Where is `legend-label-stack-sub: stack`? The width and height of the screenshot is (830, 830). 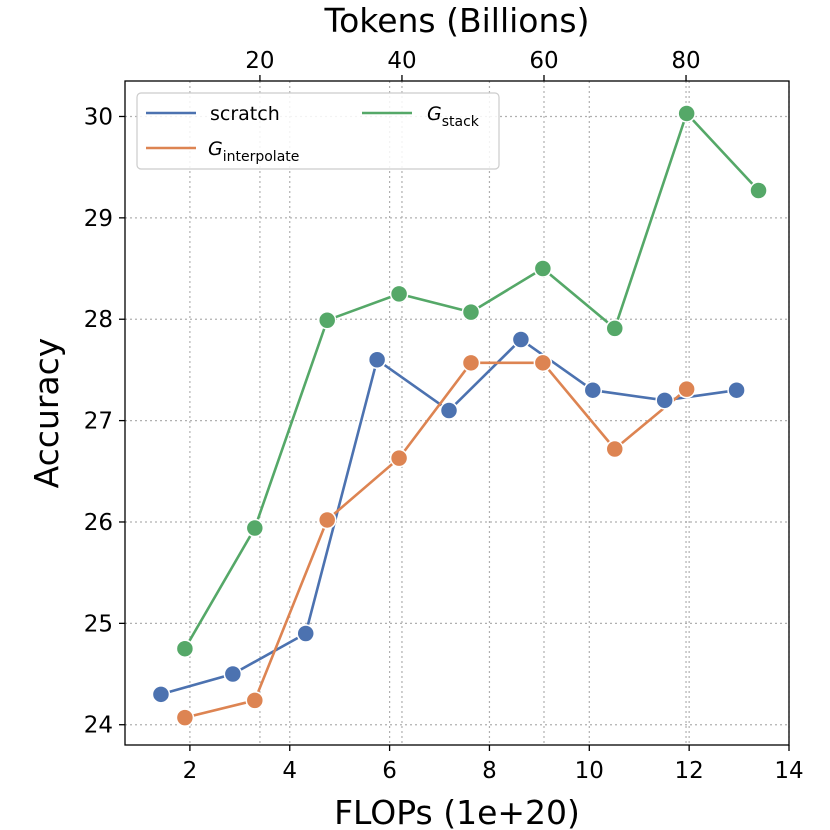
legend-label-stack-sub: stack is located at coordinates (461, 122).